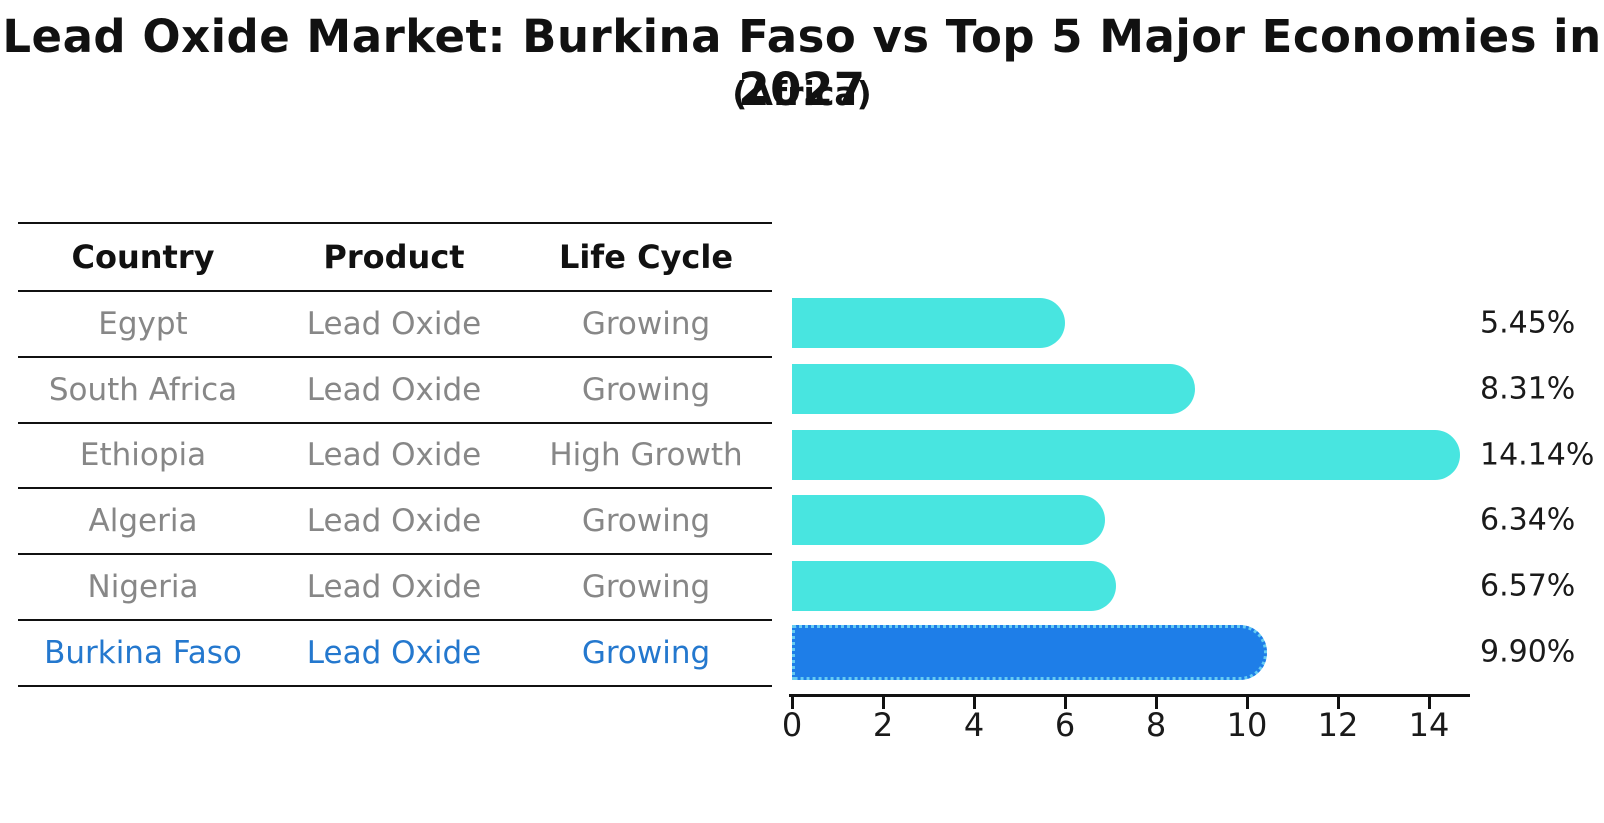 Image resolution: width=1604 pixels, height=823 pixels. I want to click on x-tick-label: 6, so click(1065, 725).